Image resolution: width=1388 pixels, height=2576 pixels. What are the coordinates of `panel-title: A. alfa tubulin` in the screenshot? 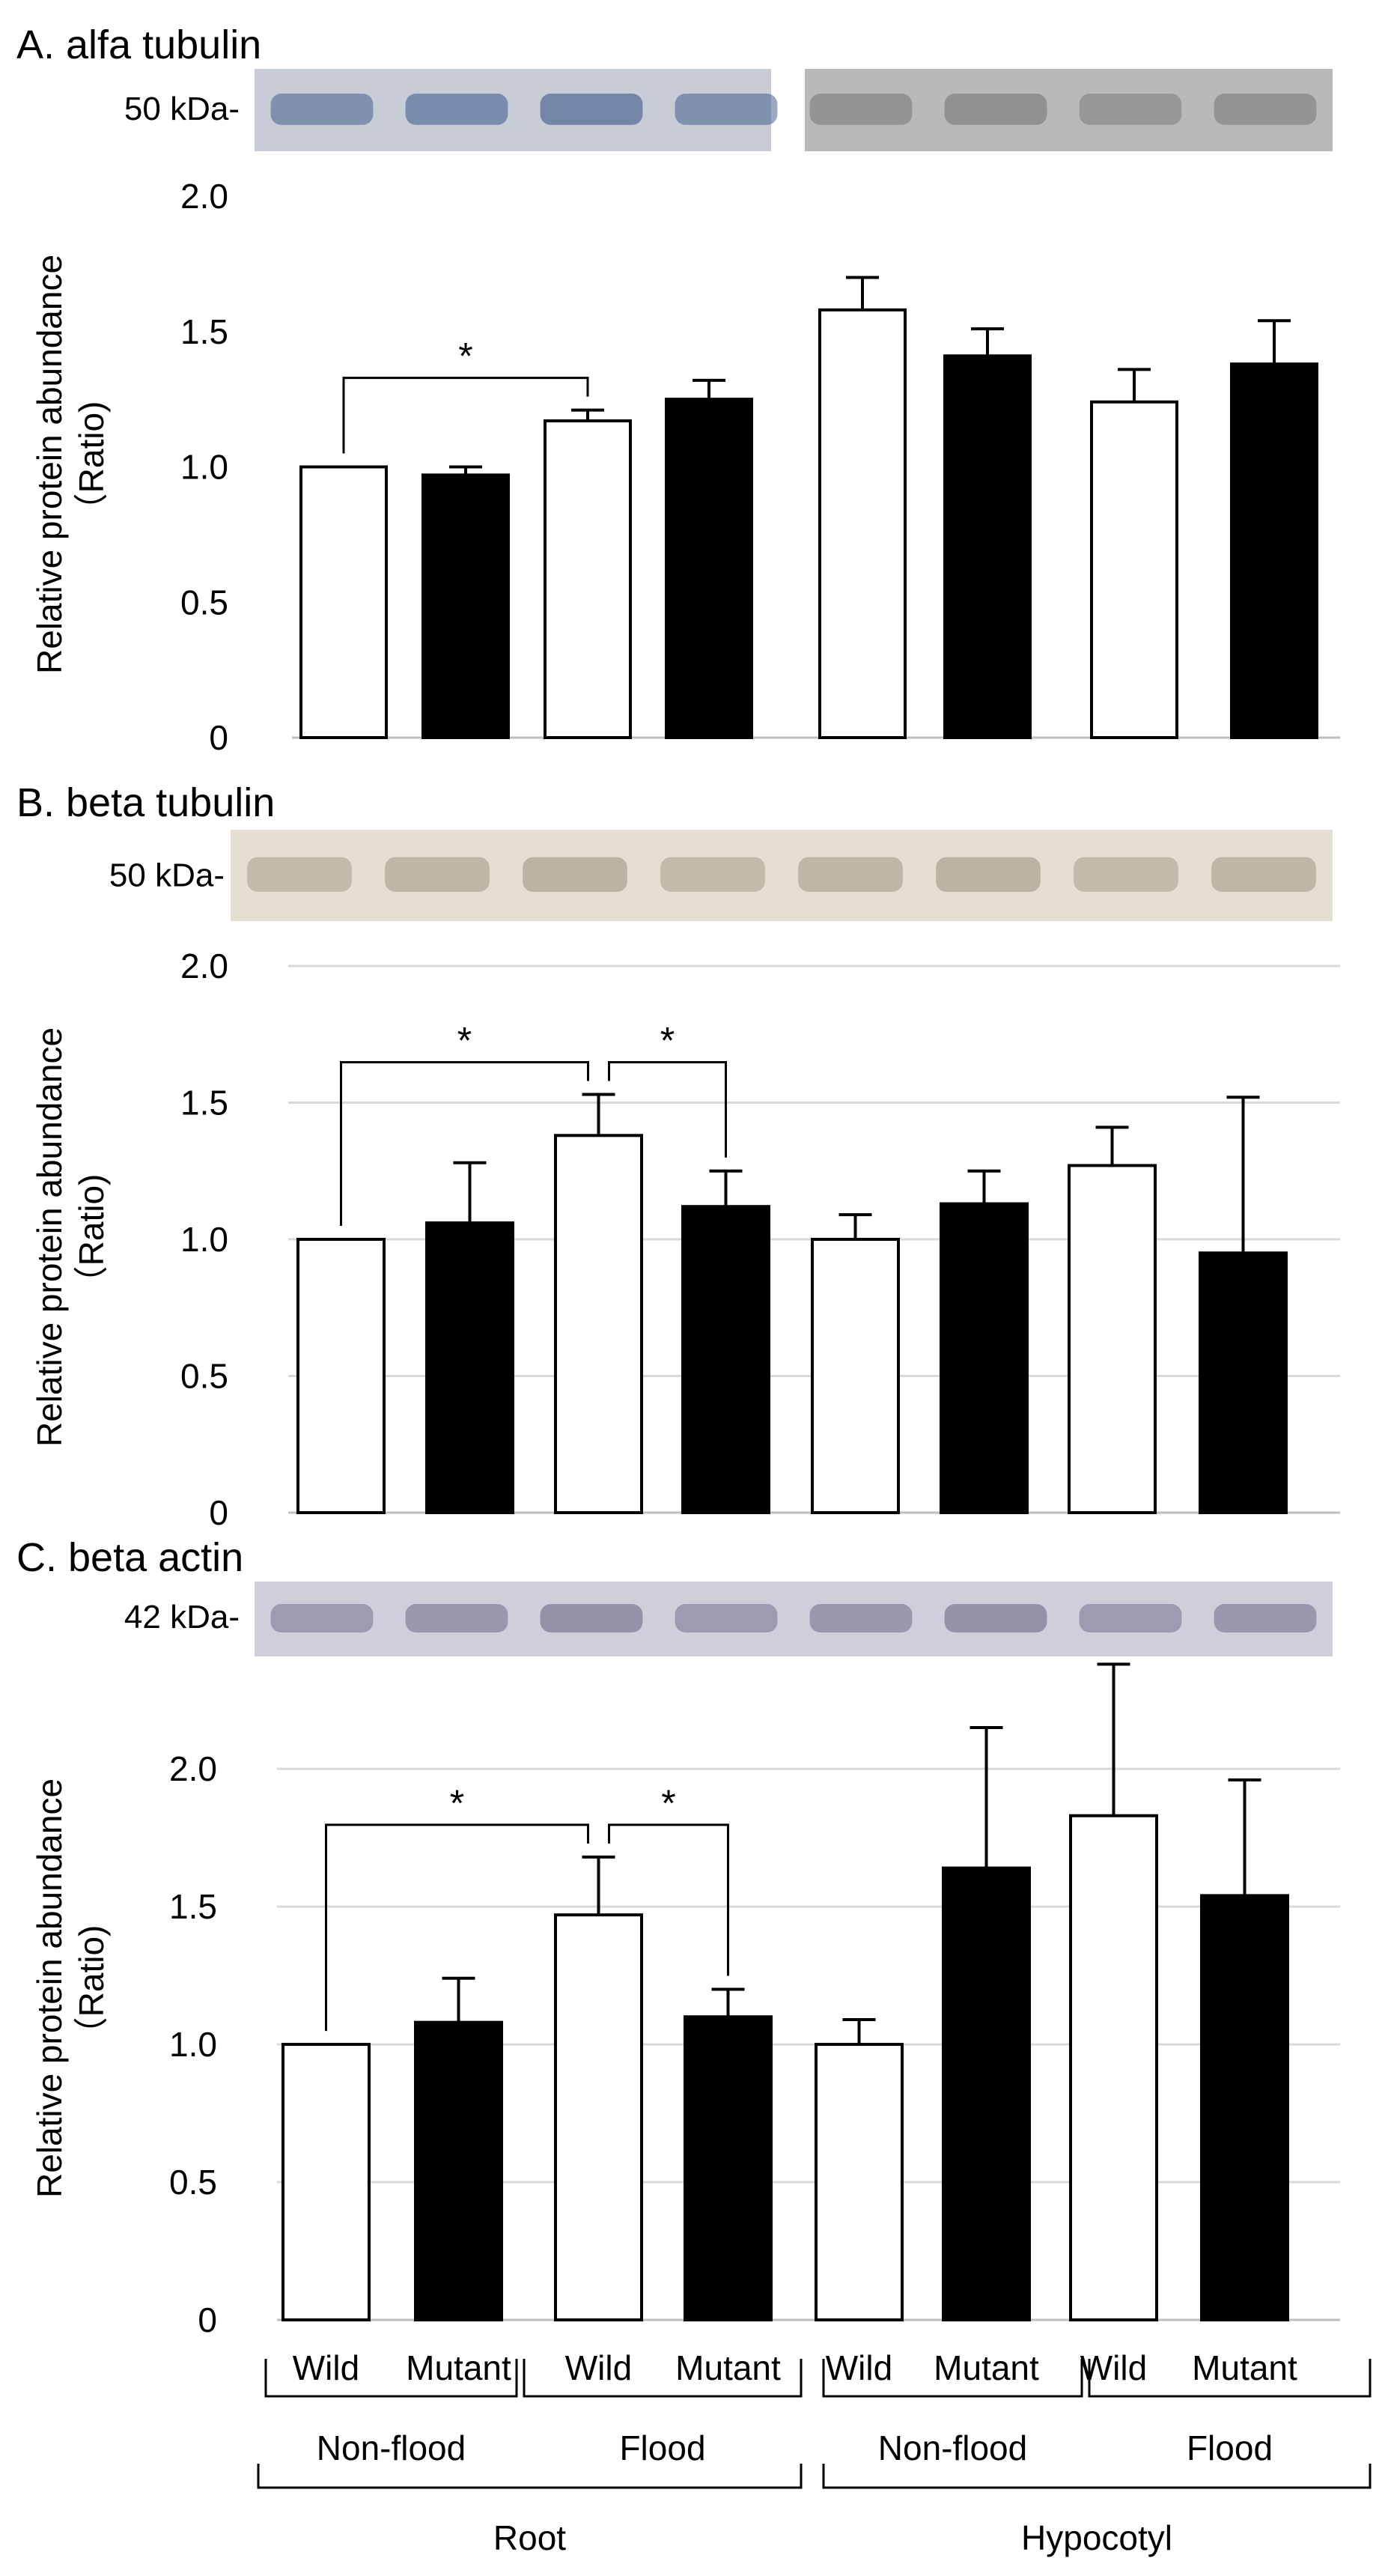 It's located at (138, 44).